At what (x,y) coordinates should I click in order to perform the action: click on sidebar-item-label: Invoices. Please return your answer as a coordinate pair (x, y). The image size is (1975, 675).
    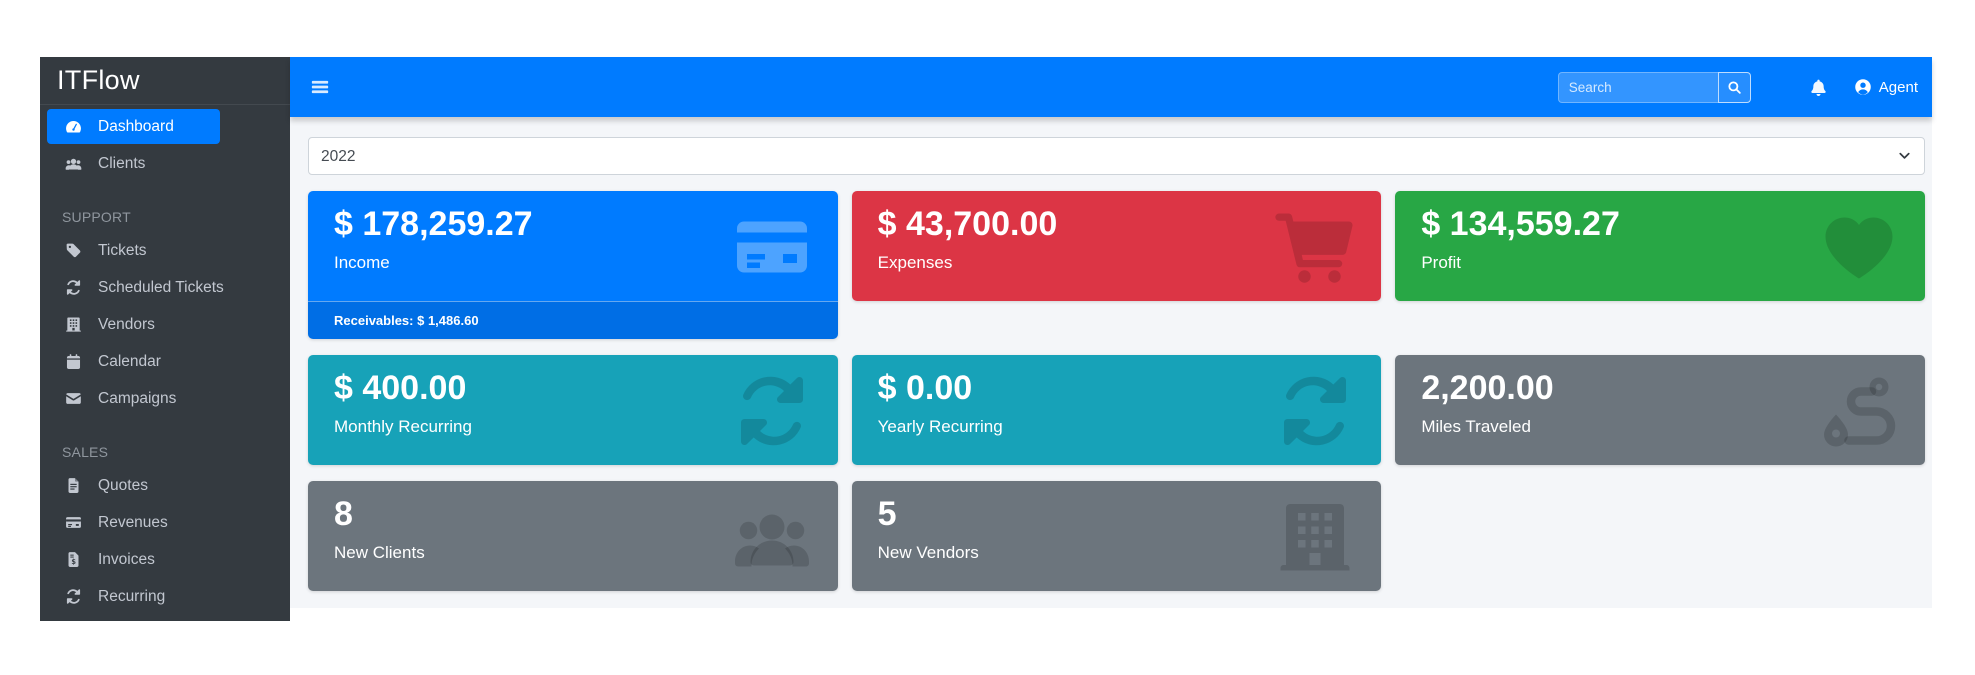
    Looking at the image, I should click on (126, 559).